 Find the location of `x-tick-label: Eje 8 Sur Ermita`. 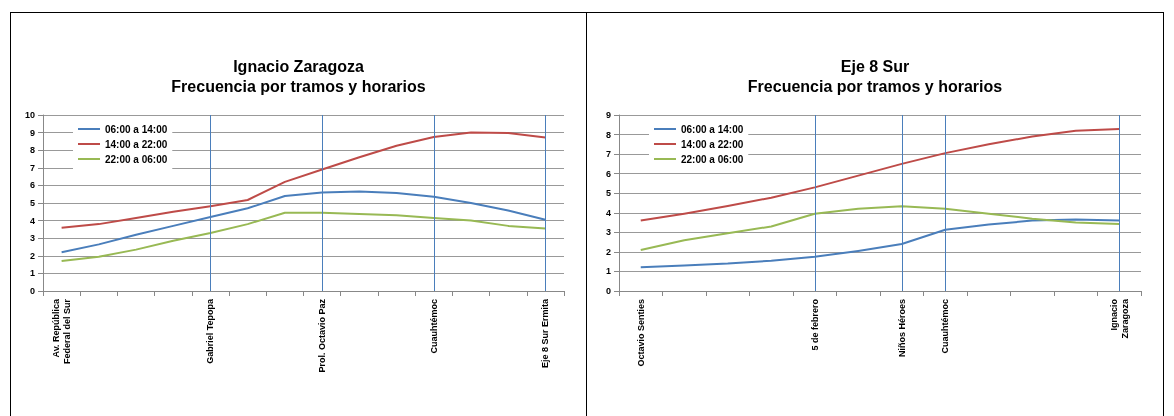

x-tick-label: Eje 8 Sur Ermita is located at coordinates (545, 333).